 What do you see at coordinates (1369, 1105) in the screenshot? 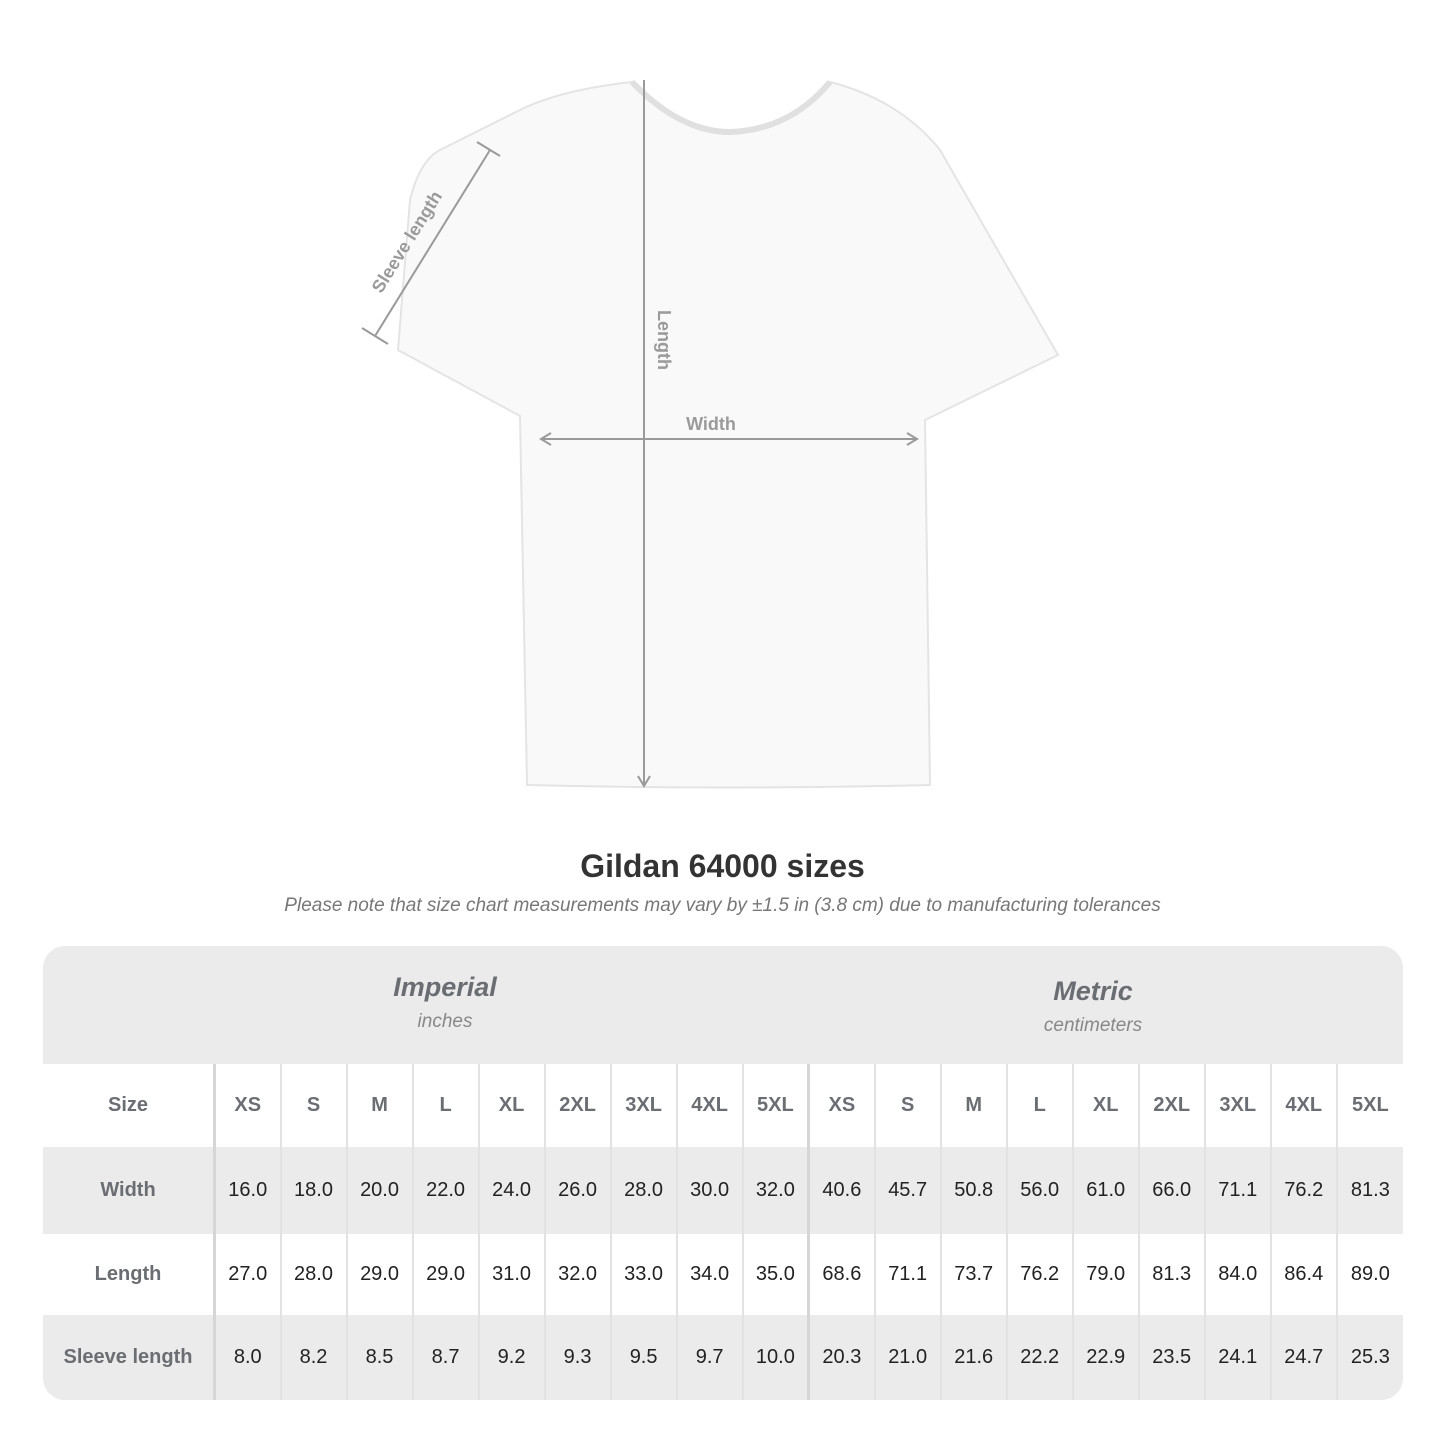
I see `metric-size-header: 5XL` at bounding box center [1369, 1105].